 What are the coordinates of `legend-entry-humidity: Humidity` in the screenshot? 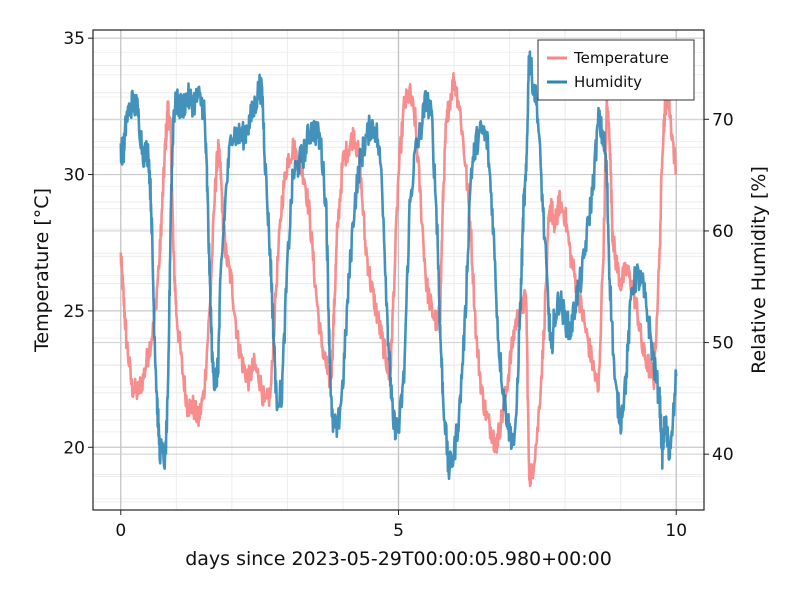 It's located at (608, 82).